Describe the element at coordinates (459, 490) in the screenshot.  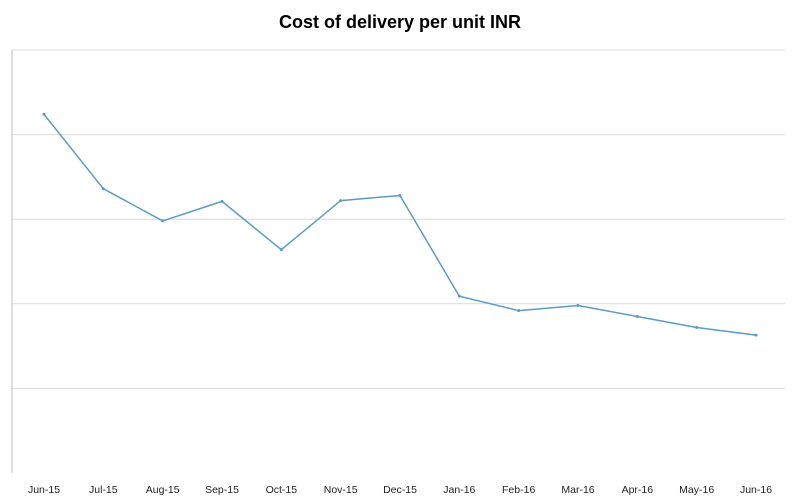
I see `x-tick-label: Jan-16` at that location.